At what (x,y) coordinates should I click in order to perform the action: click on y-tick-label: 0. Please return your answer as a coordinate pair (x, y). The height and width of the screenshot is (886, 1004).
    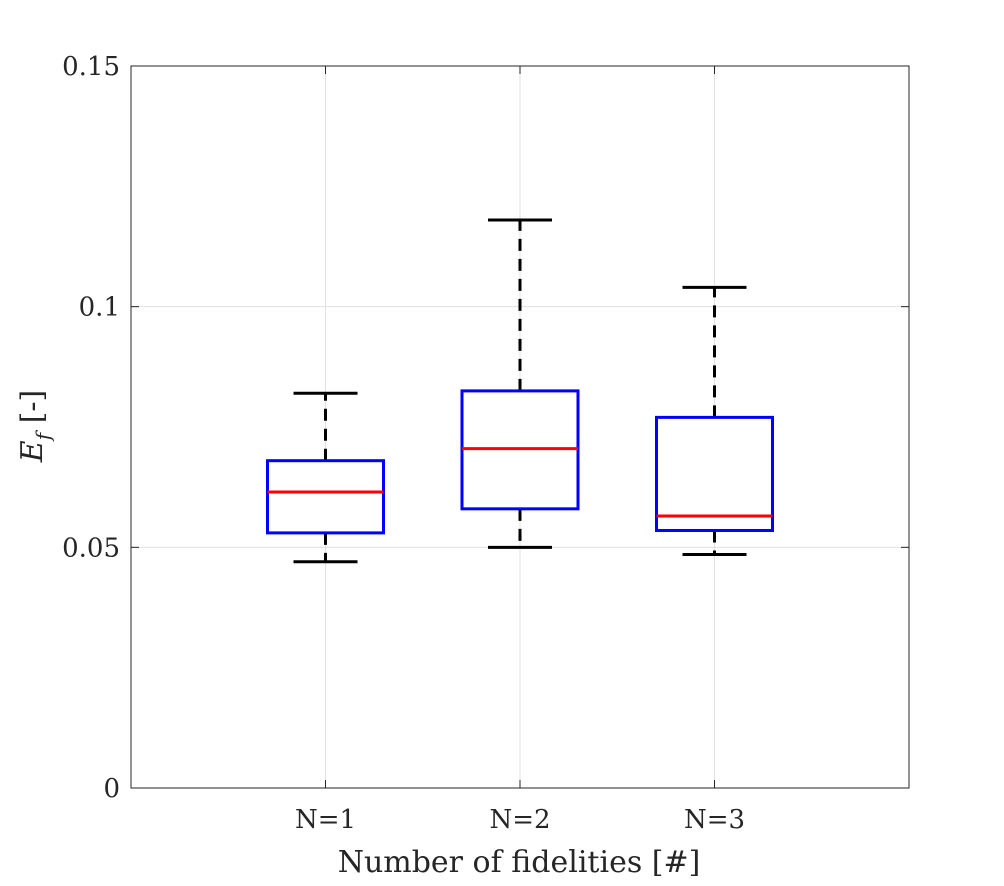
    Looking at the image, I should click on (111, 789).